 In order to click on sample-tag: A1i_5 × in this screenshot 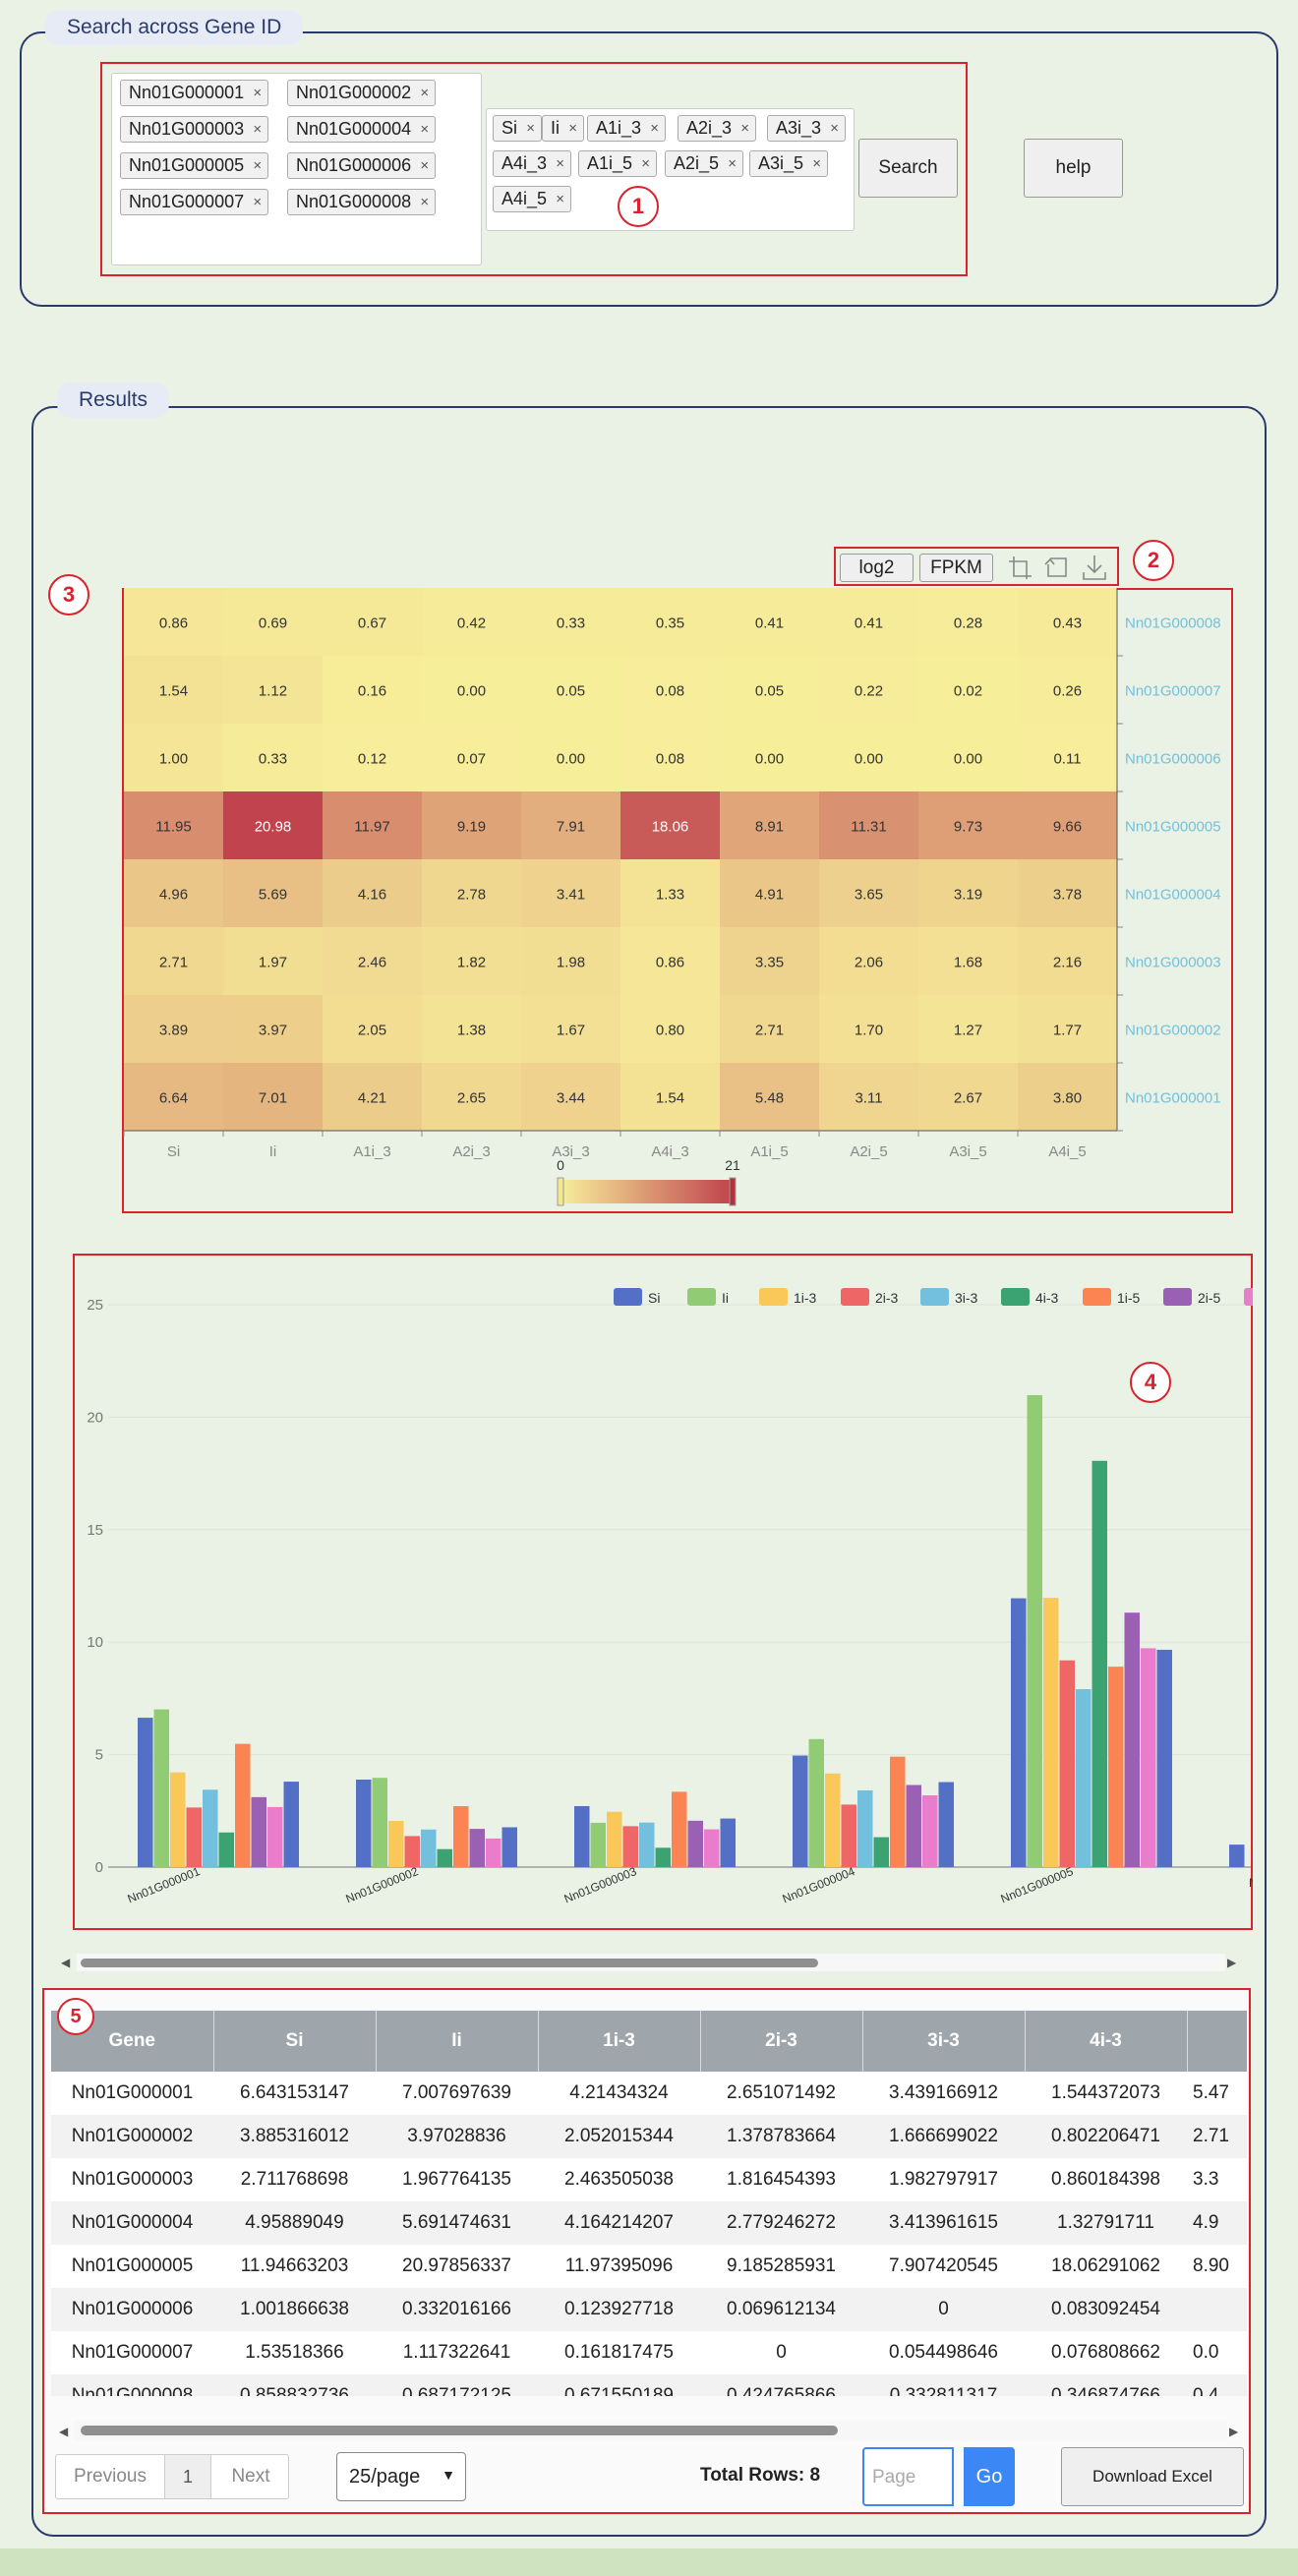, I will do `click(618, 163)`.